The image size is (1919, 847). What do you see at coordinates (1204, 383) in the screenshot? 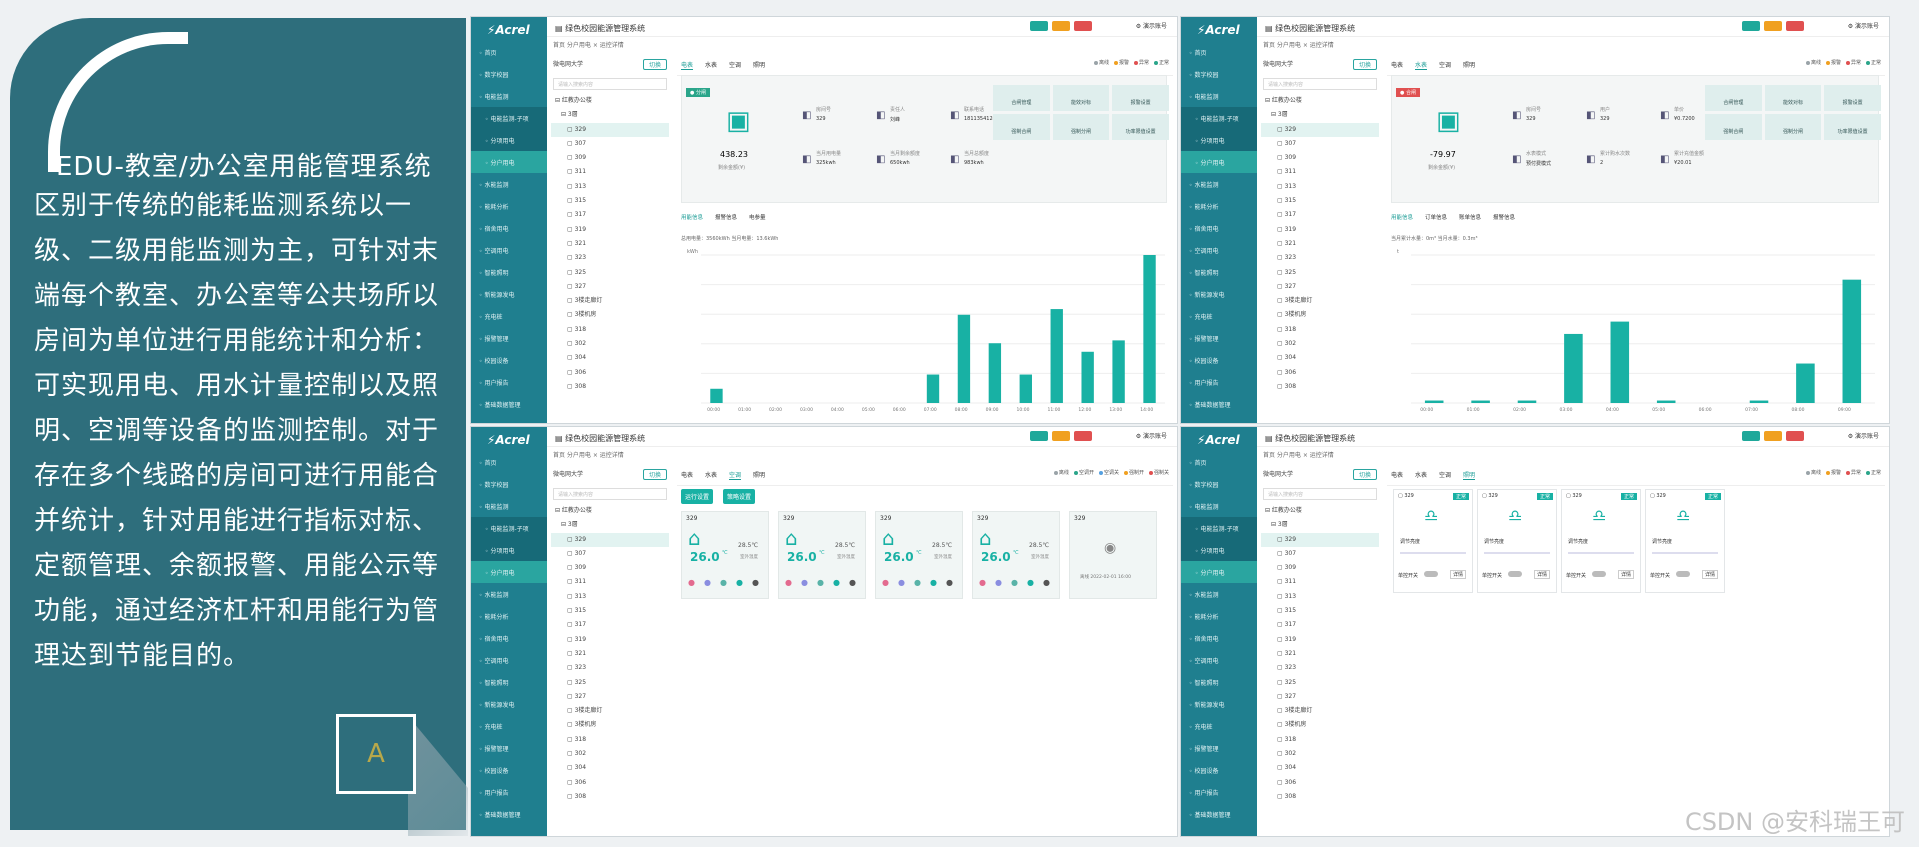
I see `sidebar-item: ◦ 用户报告` at bounding box center [1204, 383].